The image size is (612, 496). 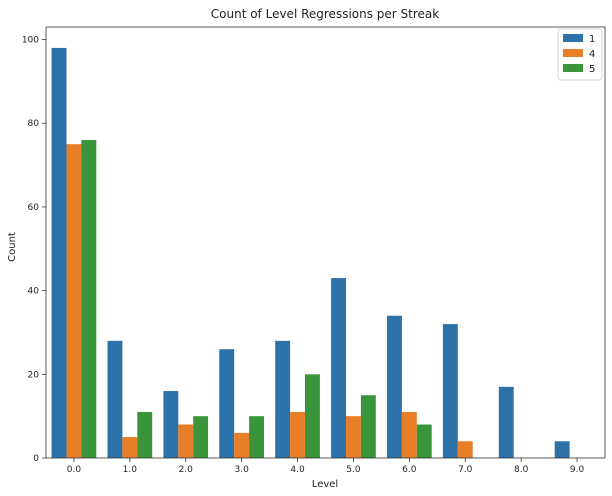 I want to click on x-tick-label: 2.0, so click(x=186, y=470).